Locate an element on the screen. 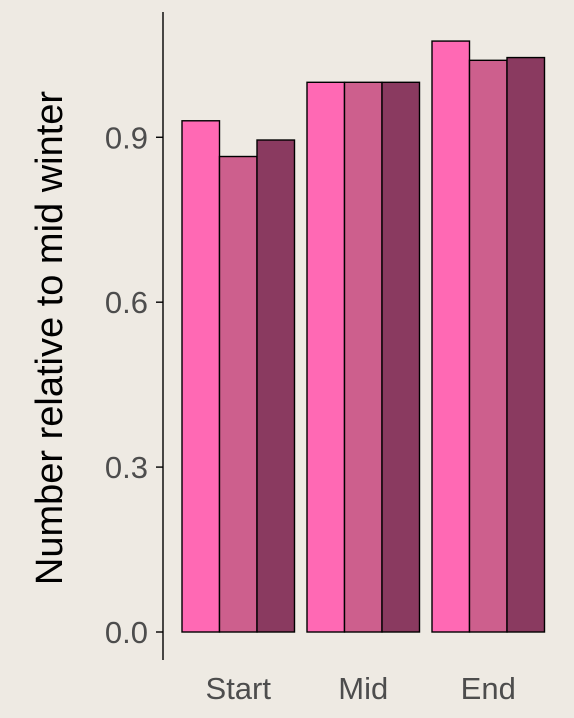  y-tick-label: 0.0 is located at coordinates (126, 632).